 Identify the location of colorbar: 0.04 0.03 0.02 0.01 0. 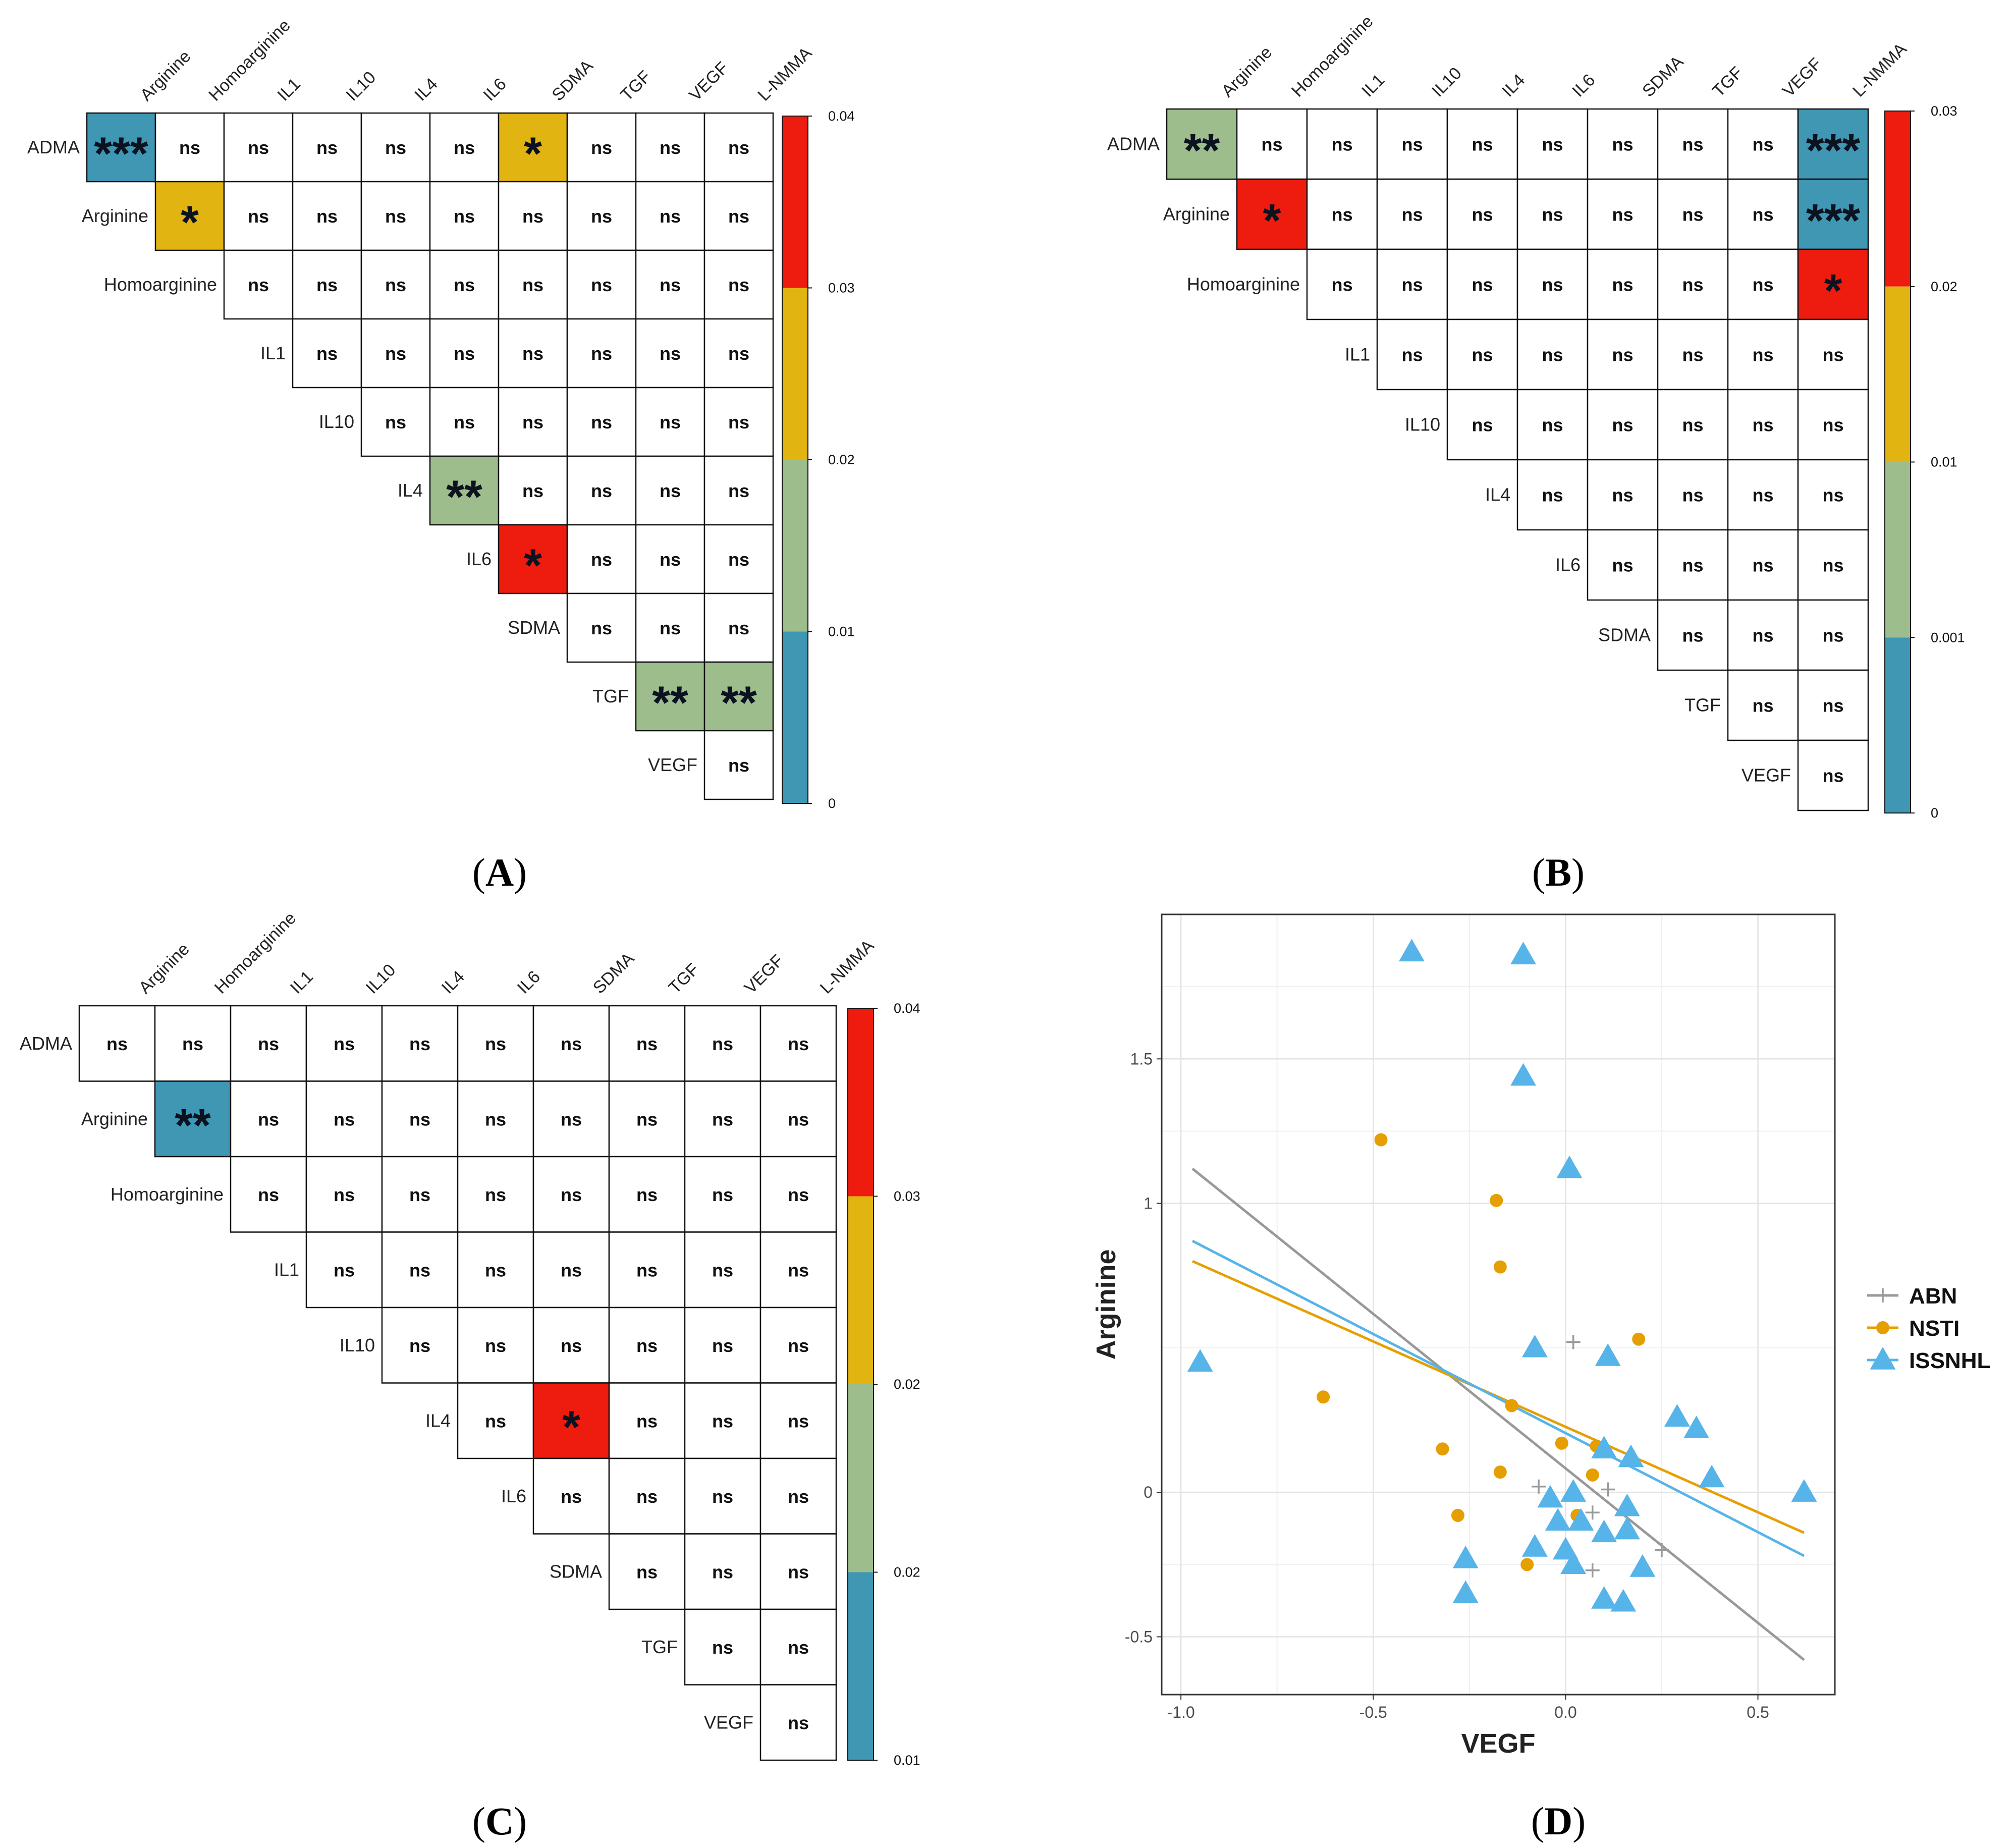
(818, 459).